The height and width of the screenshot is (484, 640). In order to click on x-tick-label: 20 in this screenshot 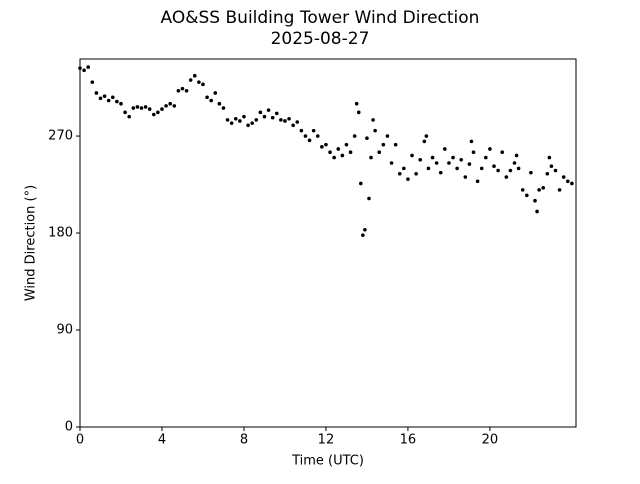, I will do `click(490, 440)`.